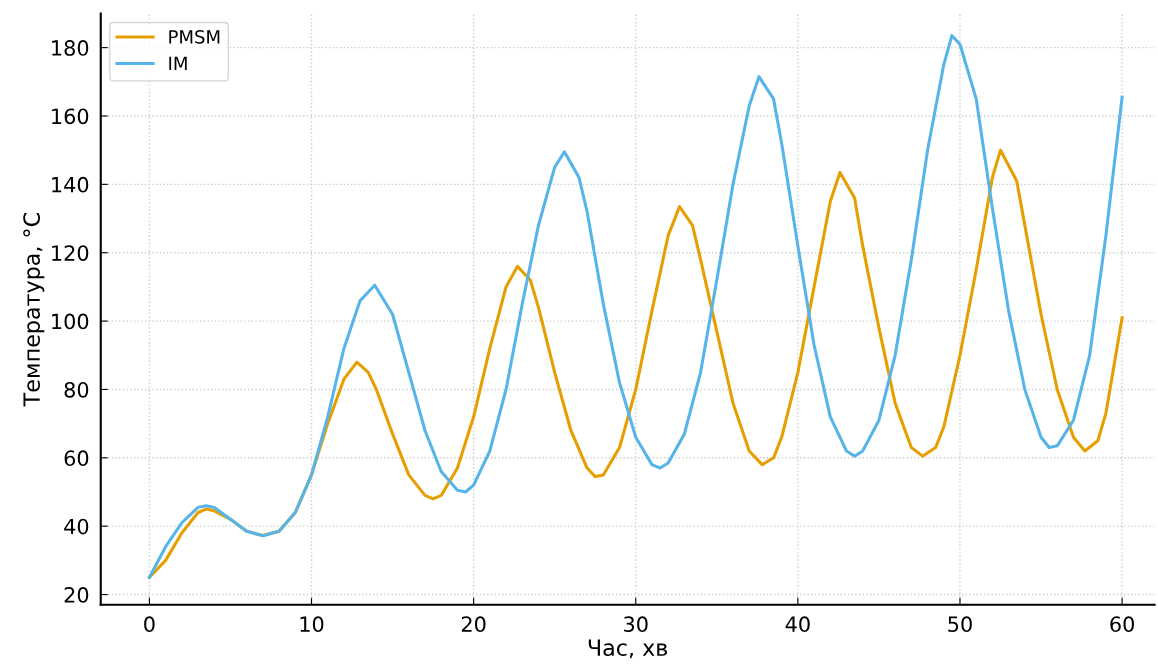 This screenshot has height=672, width=1158. What do you see at coordinates (636, 624) in the screenshot?
I see `x-tick-label: 30` at bounding box center [636, 624].